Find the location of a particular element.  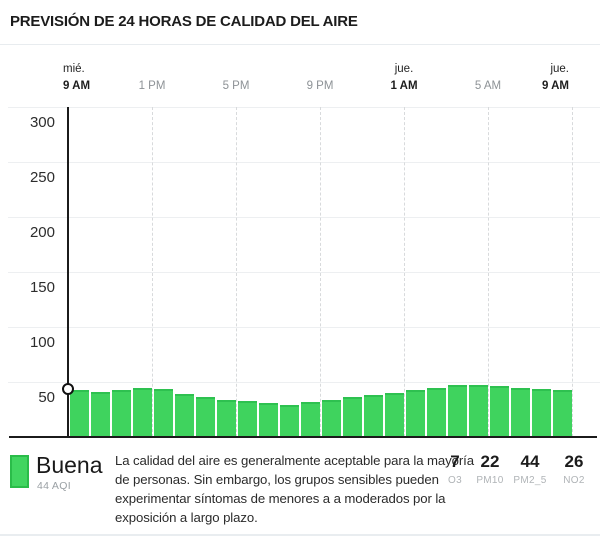

footer-divider is located at coordinates (300, 535).